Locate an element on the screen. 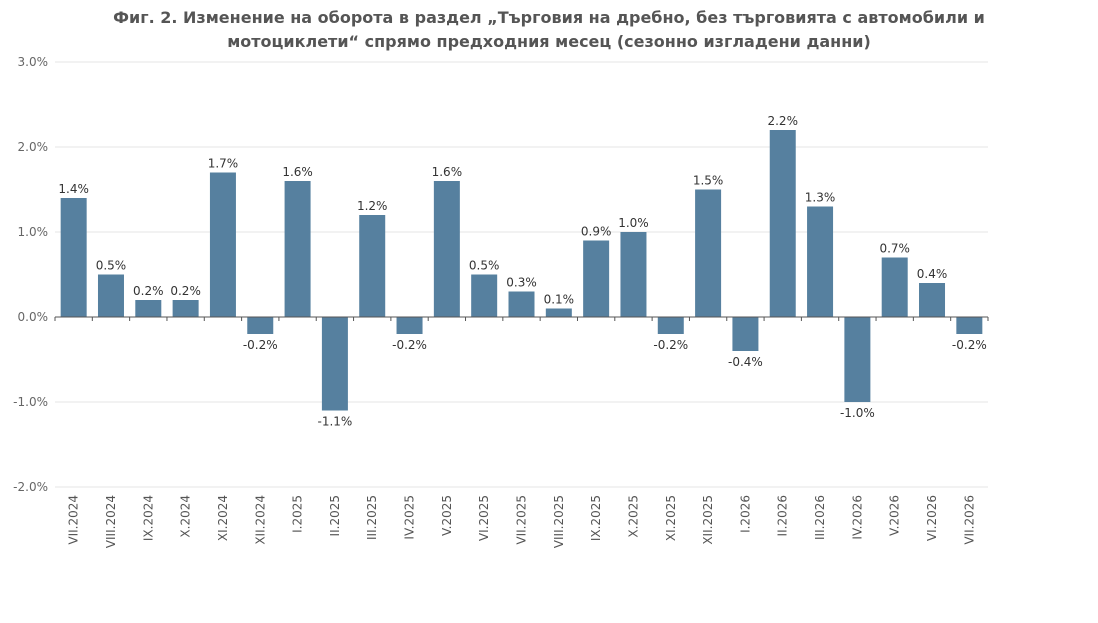  y-tick-label: -1.0% is located at coordinates (30, 402).